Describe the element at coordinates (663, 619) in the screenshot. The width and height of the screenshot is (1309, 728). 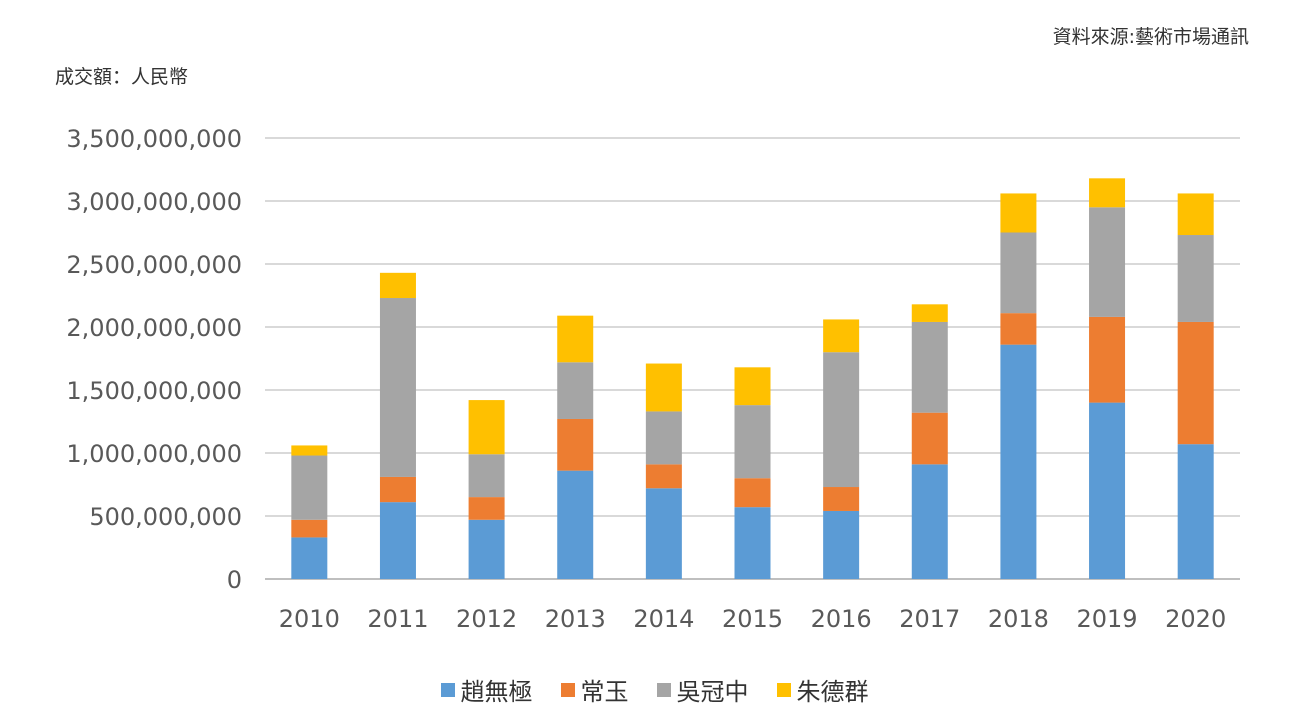
I see `x-tick-label: 2014` at that location.